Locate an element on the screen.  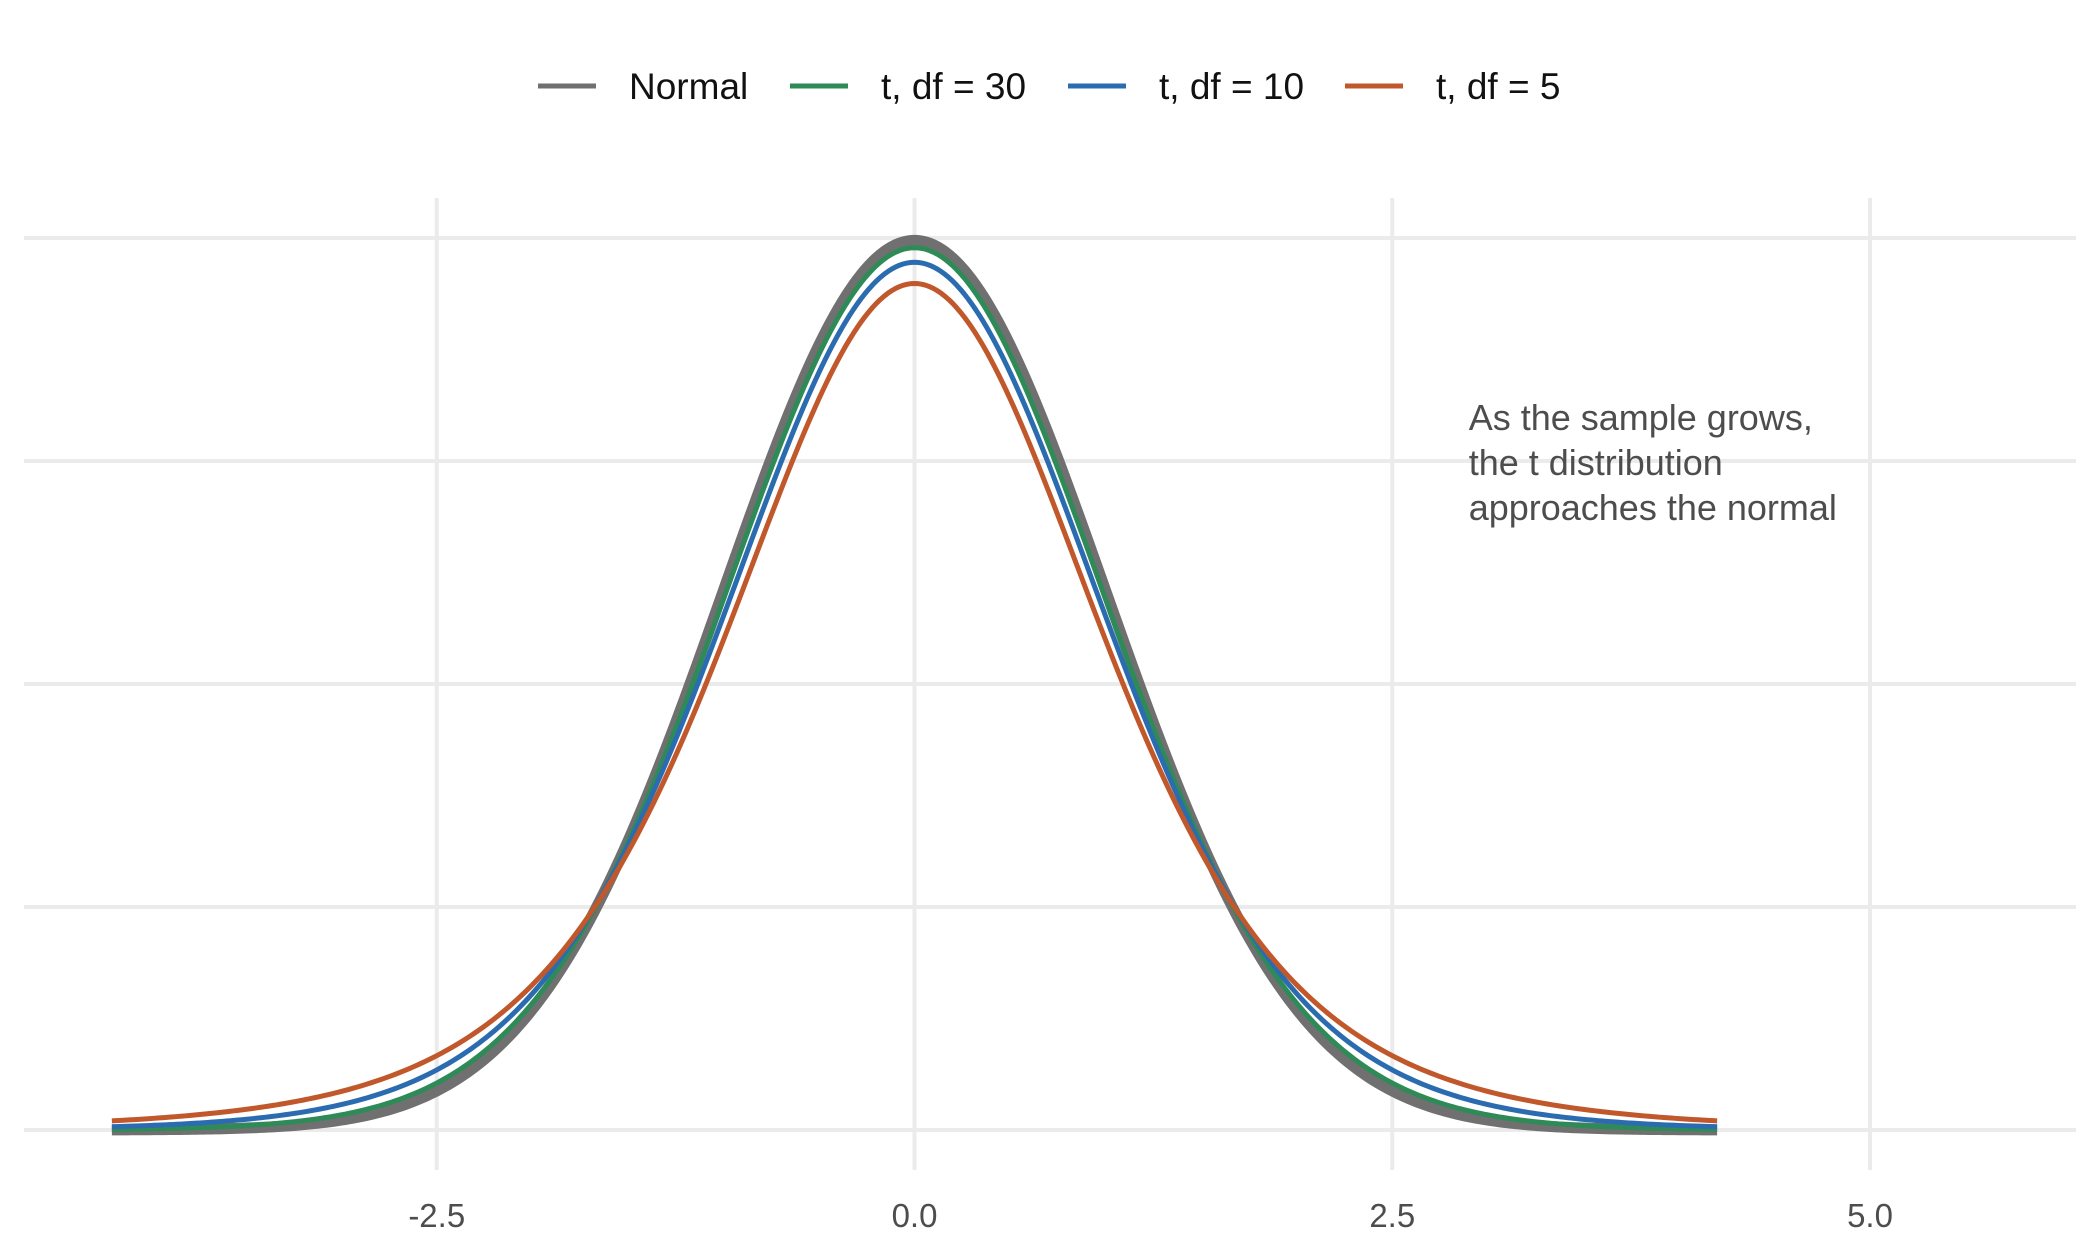
legend: Normal t, df = 30 t, df = 10 t, df = 5 is located at coordinates (1049, 86).